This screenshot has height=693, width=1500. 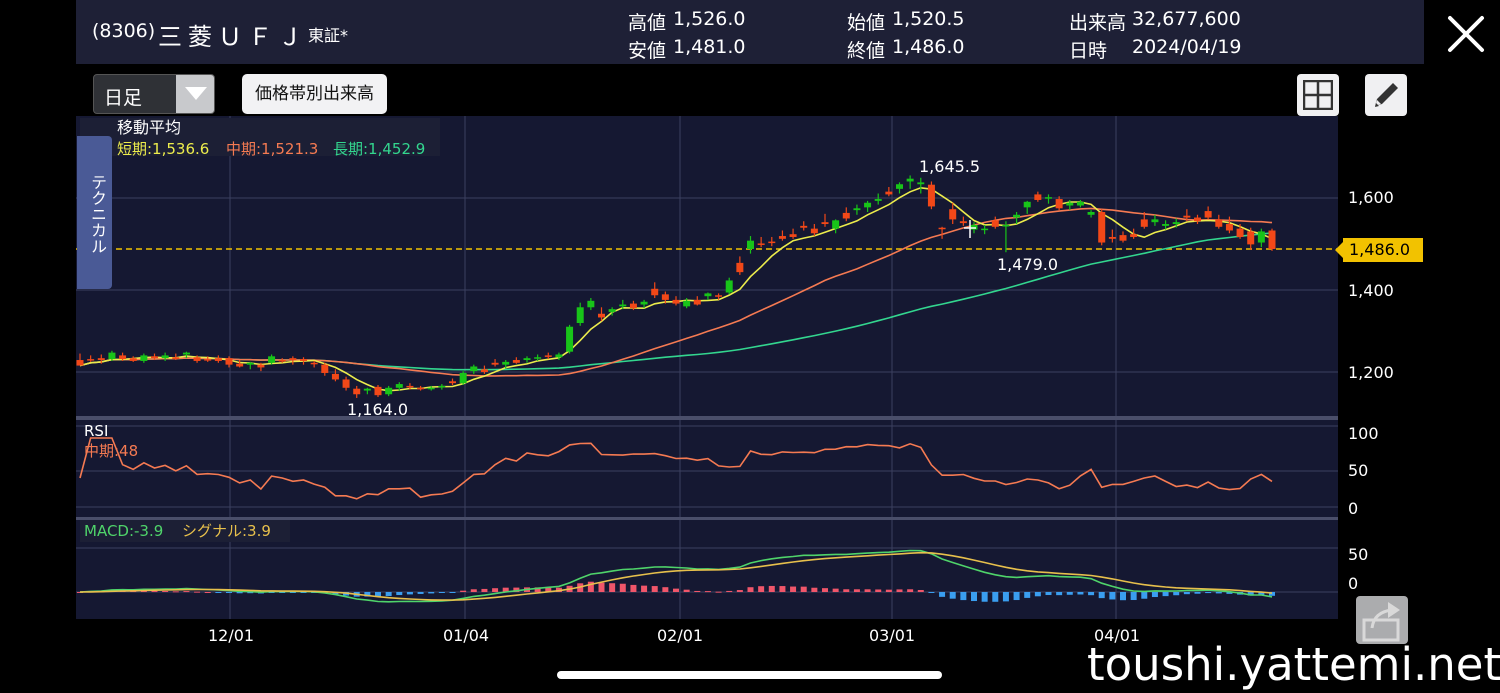 I want to click on rsi-title: RSI, so click(x=96, y=431).